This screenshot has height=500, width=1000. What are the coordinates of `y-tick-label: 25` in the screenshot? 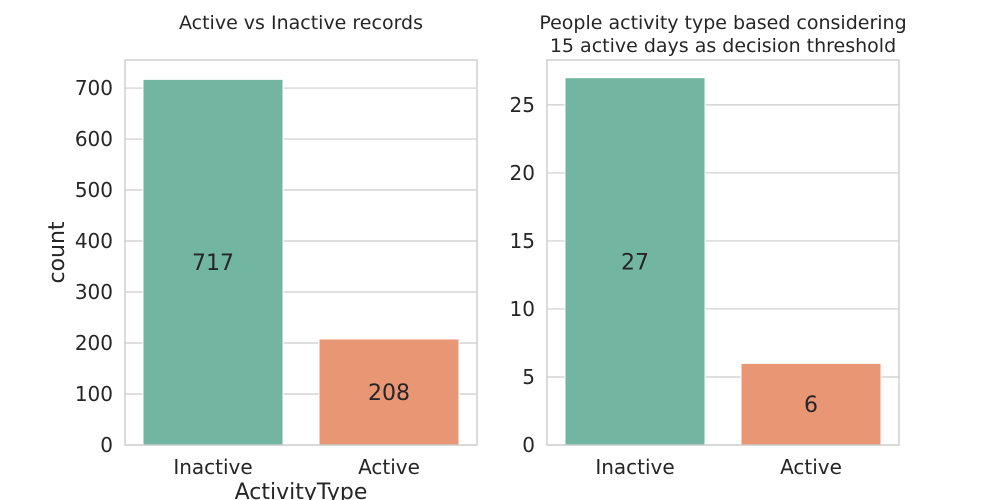 It's located at (522, 105).